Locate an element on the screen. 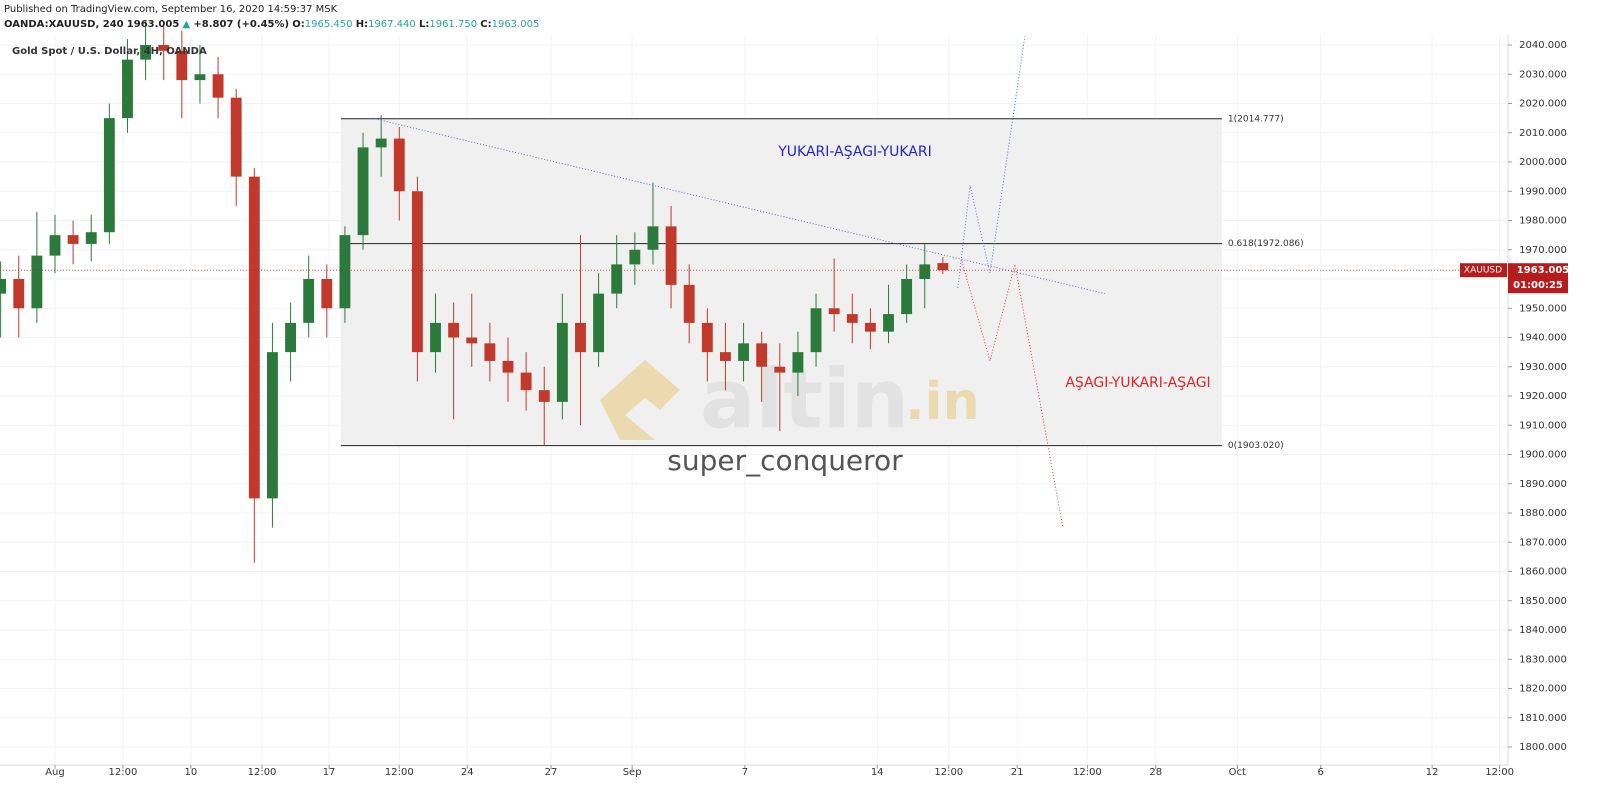  y-tick-label: 2000.000 is located at coordinates (1543, 162).